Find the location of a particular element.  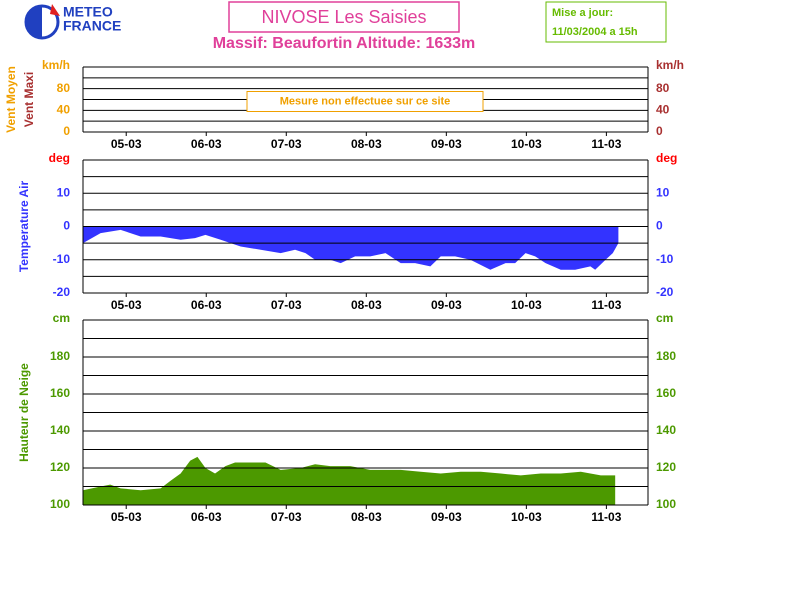

y2-tick-label: 10 is located at coordinates (663, 192).